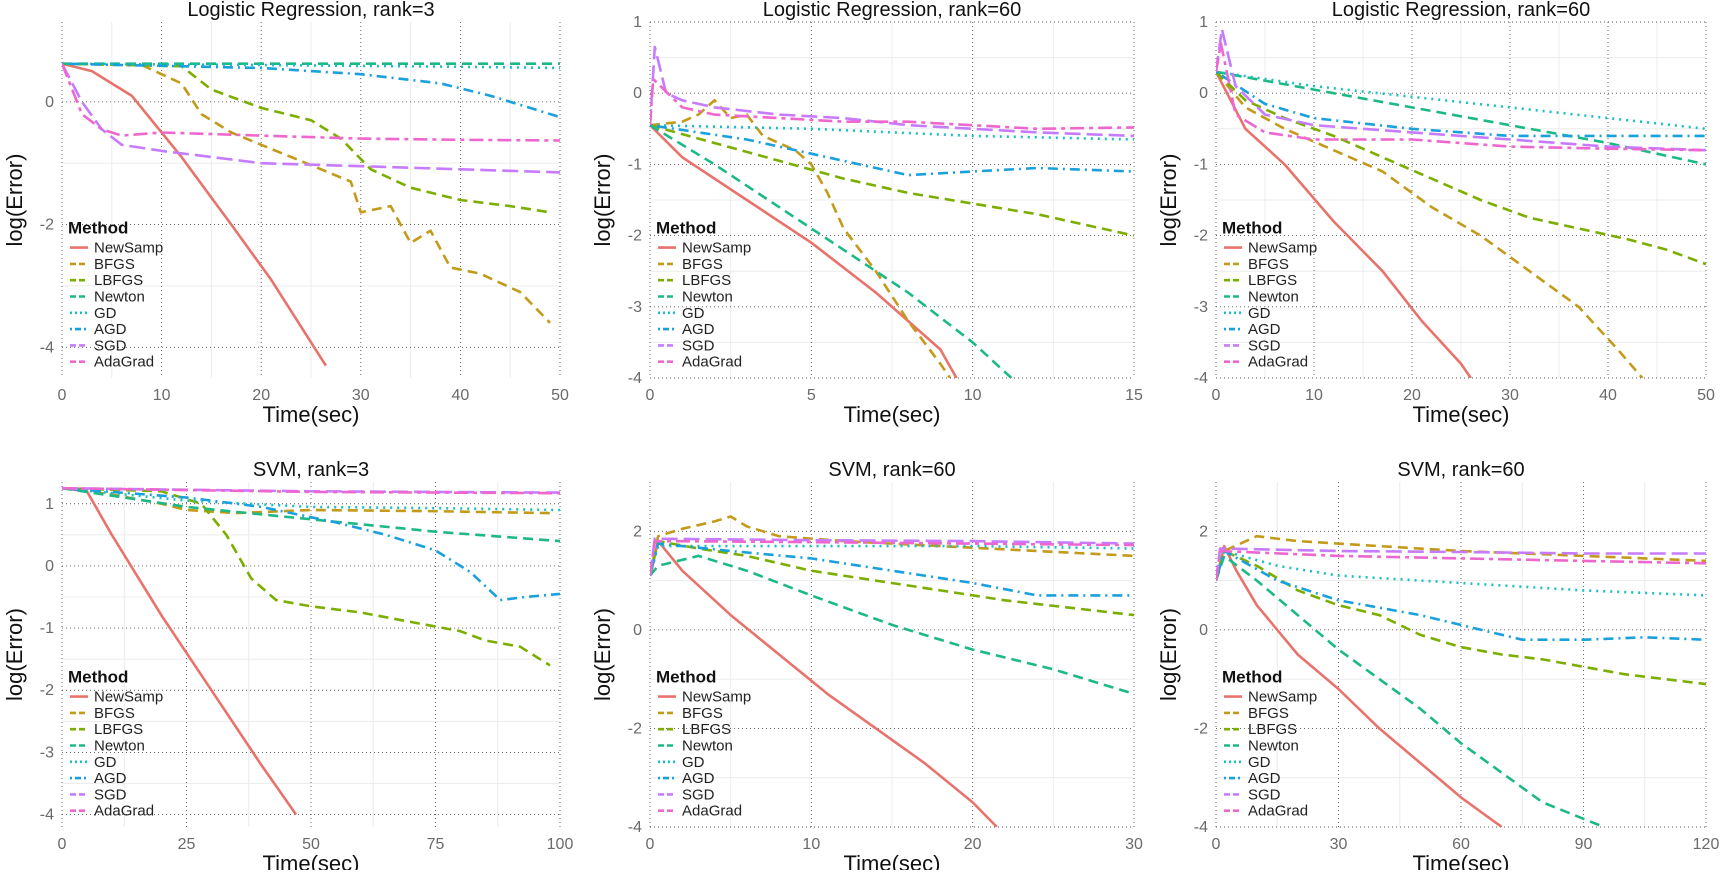 Image resolution: width=1722 pixels, height=875 pixels. What do you see at coordinates (311, 470) in the screenshot?
I see `chart-title: SVM, rank=3` at bounding box center [311, 470].